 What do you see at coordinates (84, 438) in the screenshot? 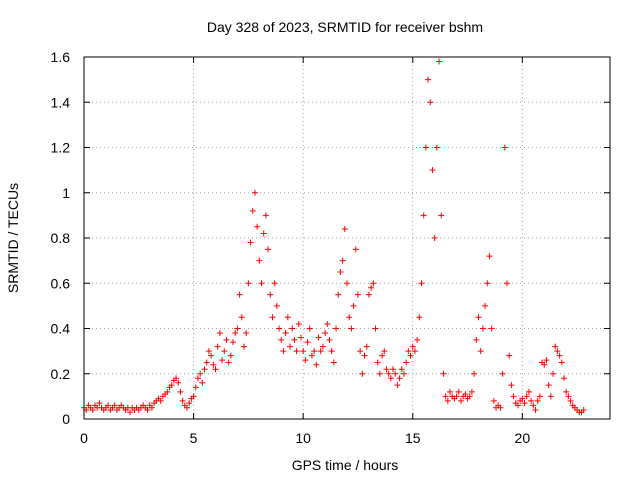
I see `x-tick-label: 0` at bounding box center [84, 438].